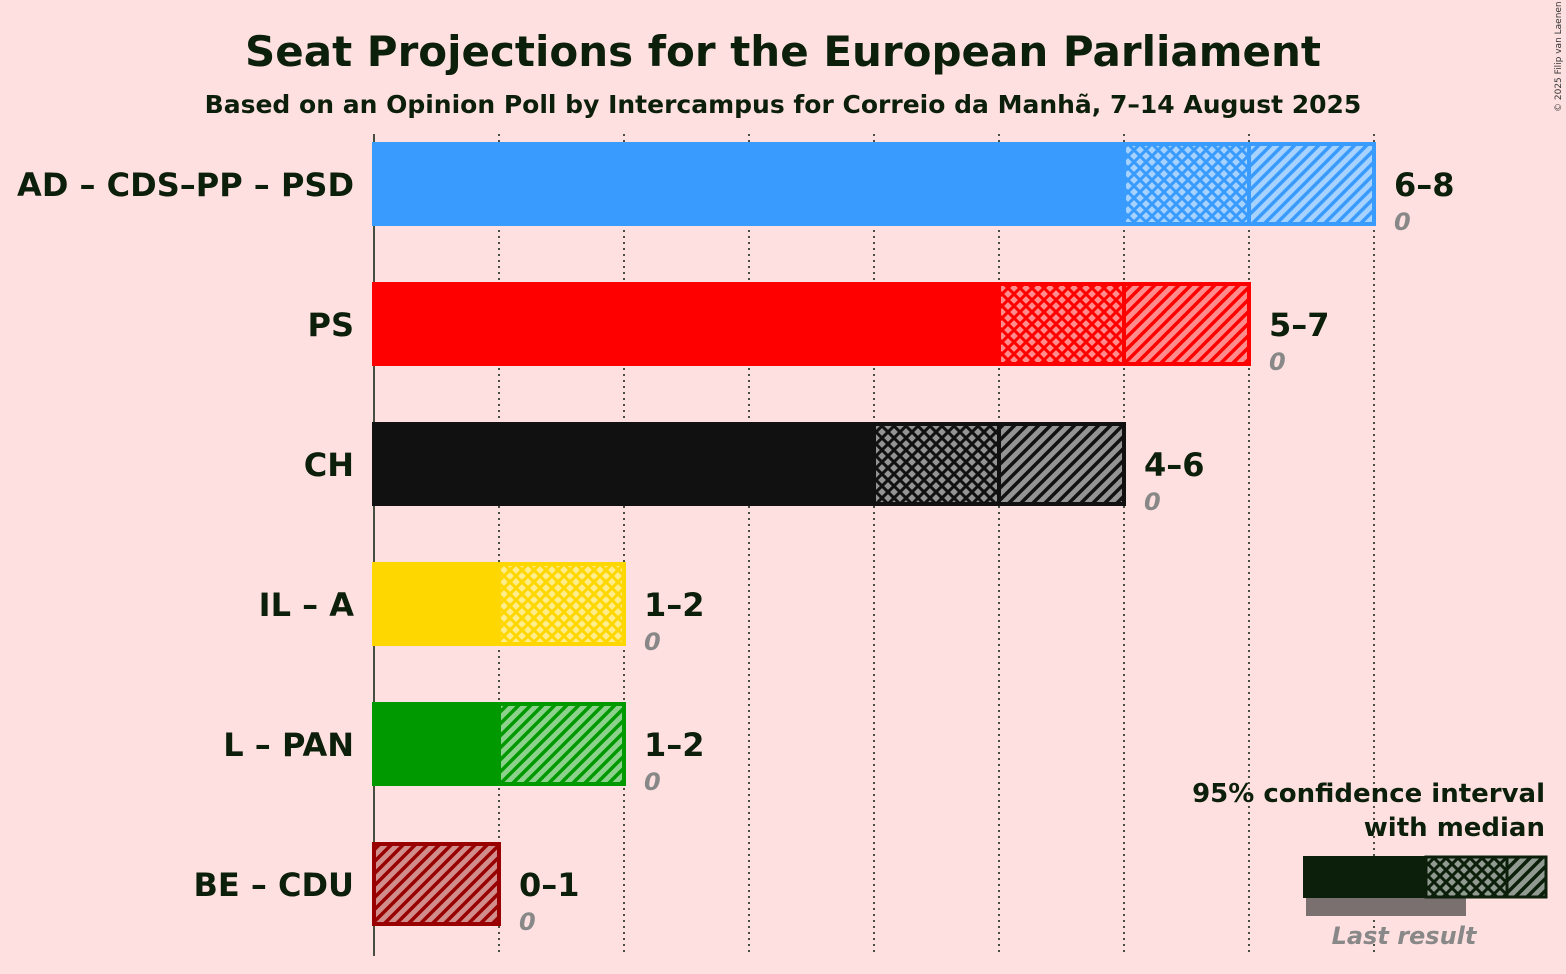  What do you see at coordinates (185, 185) in the screenshot?
I see `party-label: AD – CDS–PP – PSD` at bounding box center [185, 185].